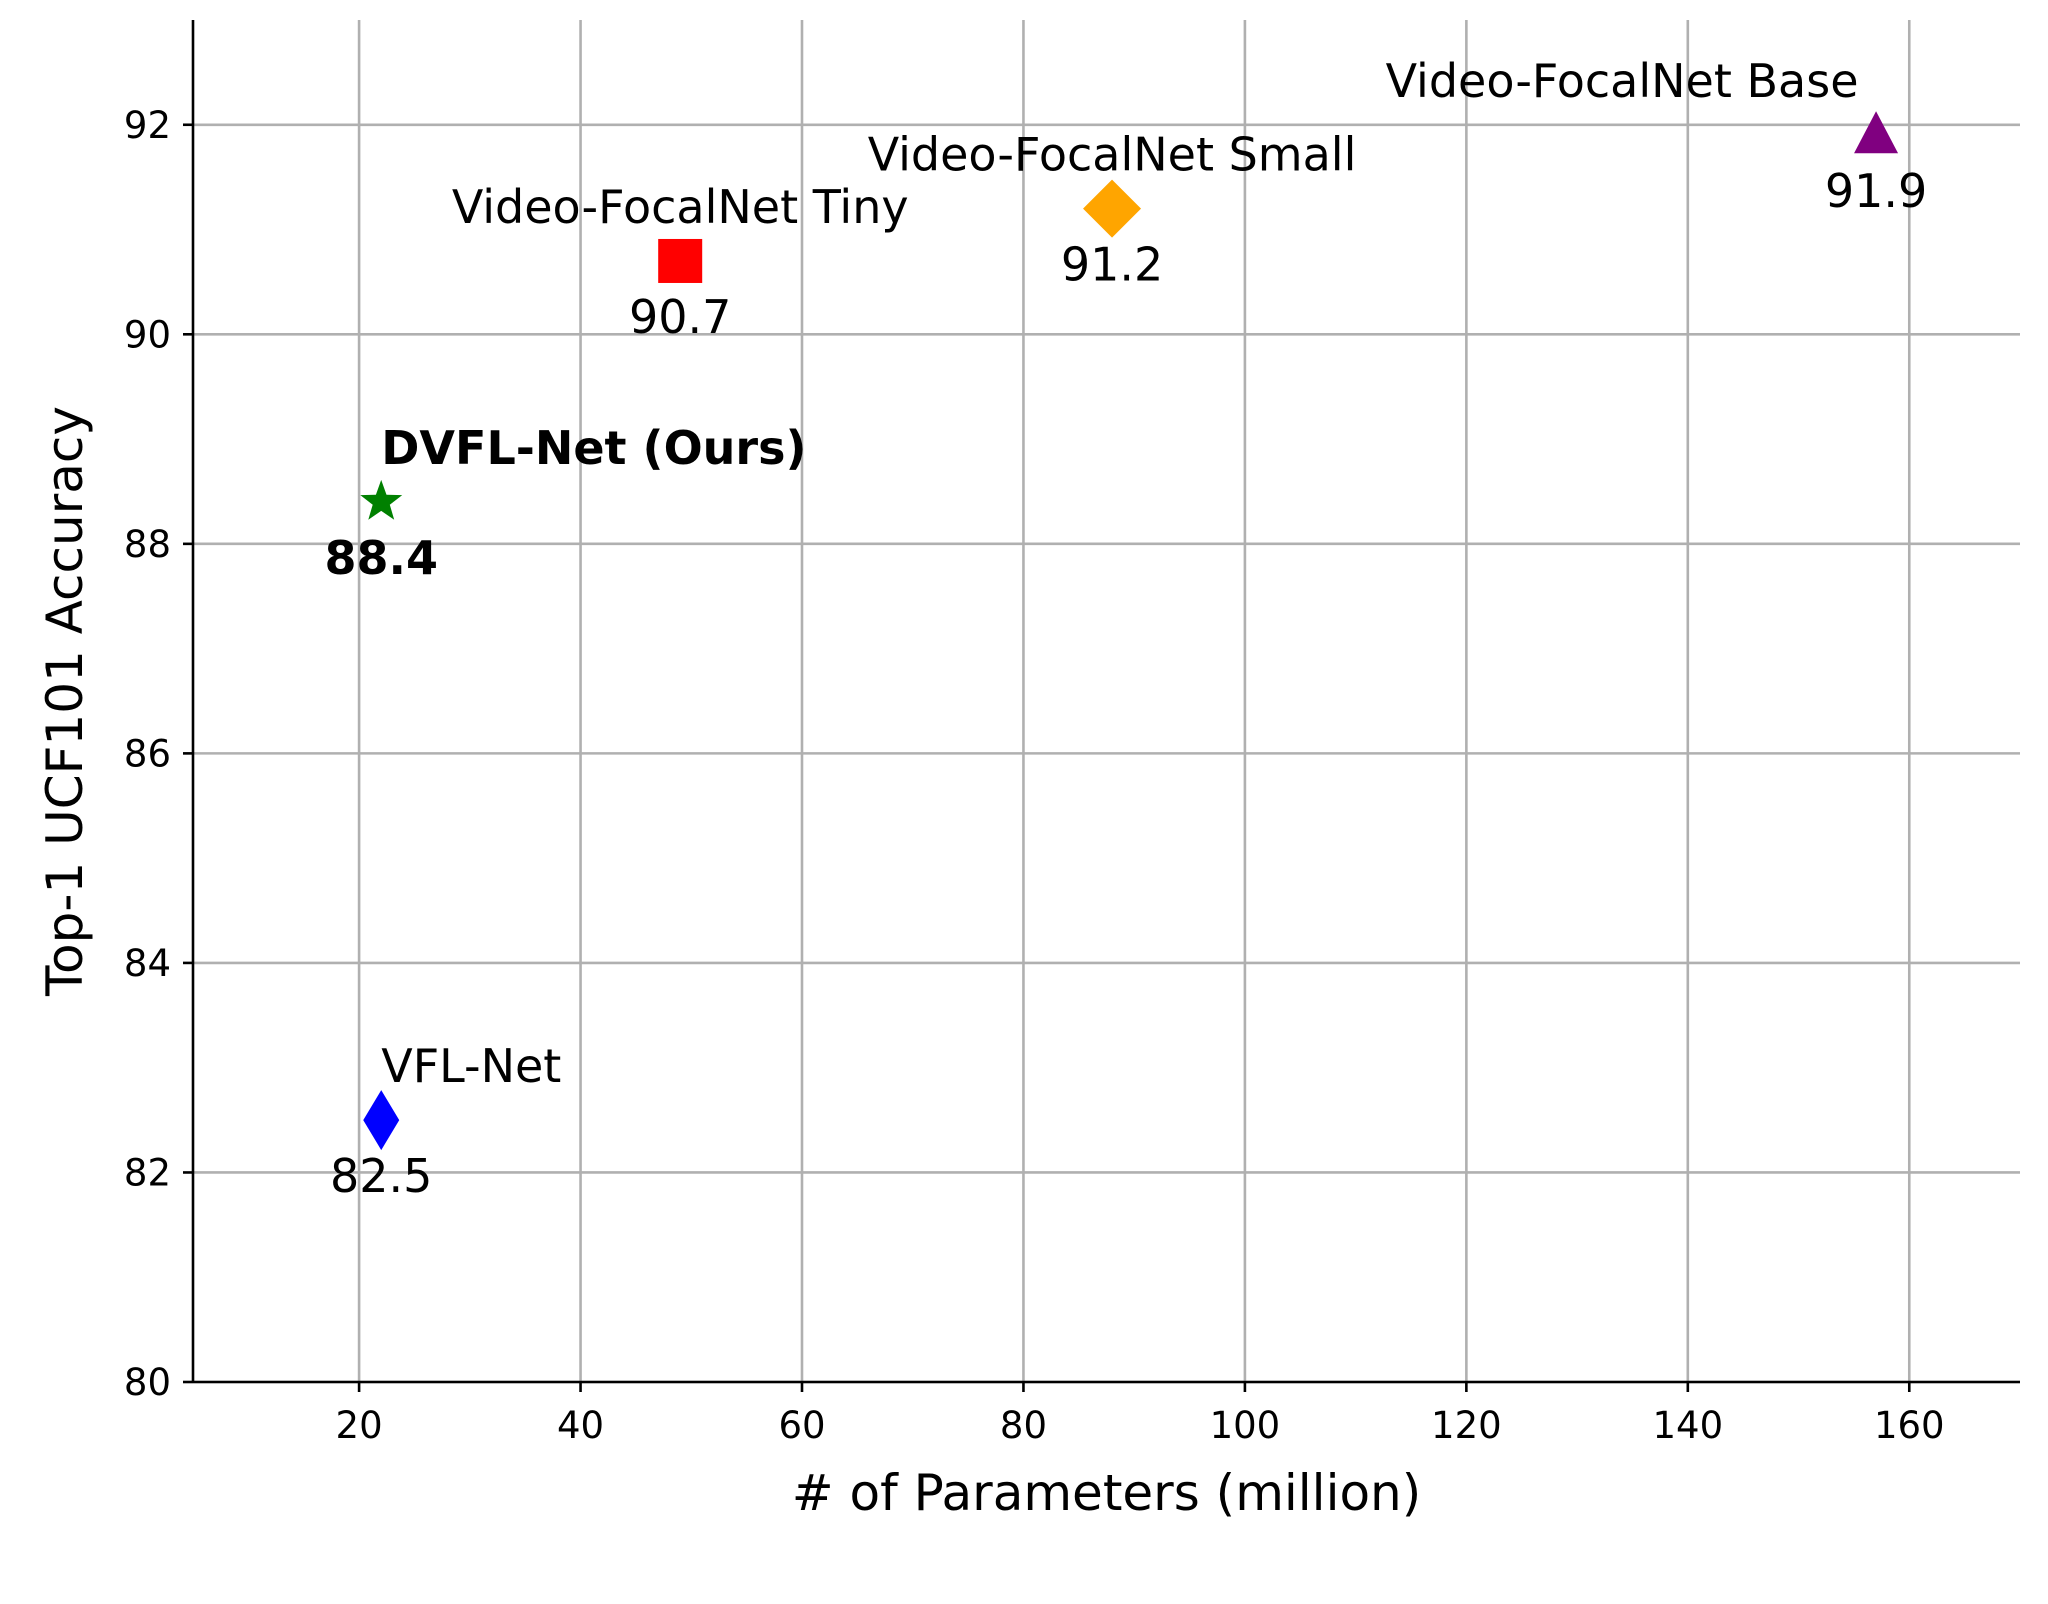 The height and width of the screenshot is (1604, 2048). I want to click on point-value-label: 91.2, so click(1112, 265).